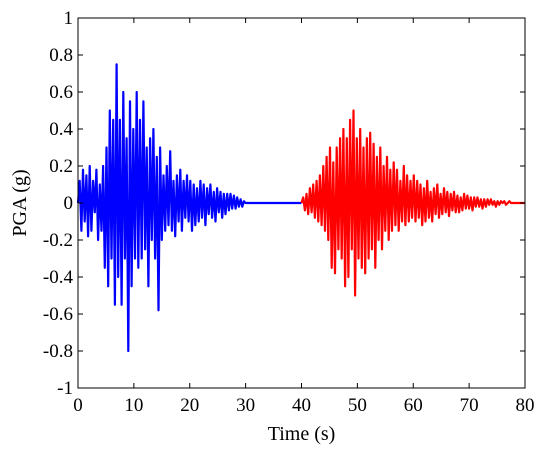 The image size is (550, 449). I want to click on y-tick-label: -0.4, so click(58, 277).